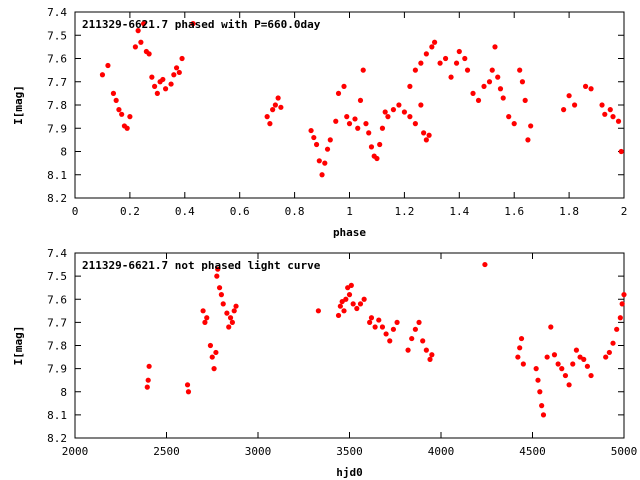 Image resolution: width=640 pixels, height=480 pixels. What do you see at coordinates (57, 253) in the screenshot?
I see `y-tick-label: 7.4` at bounding box center [57, 253].